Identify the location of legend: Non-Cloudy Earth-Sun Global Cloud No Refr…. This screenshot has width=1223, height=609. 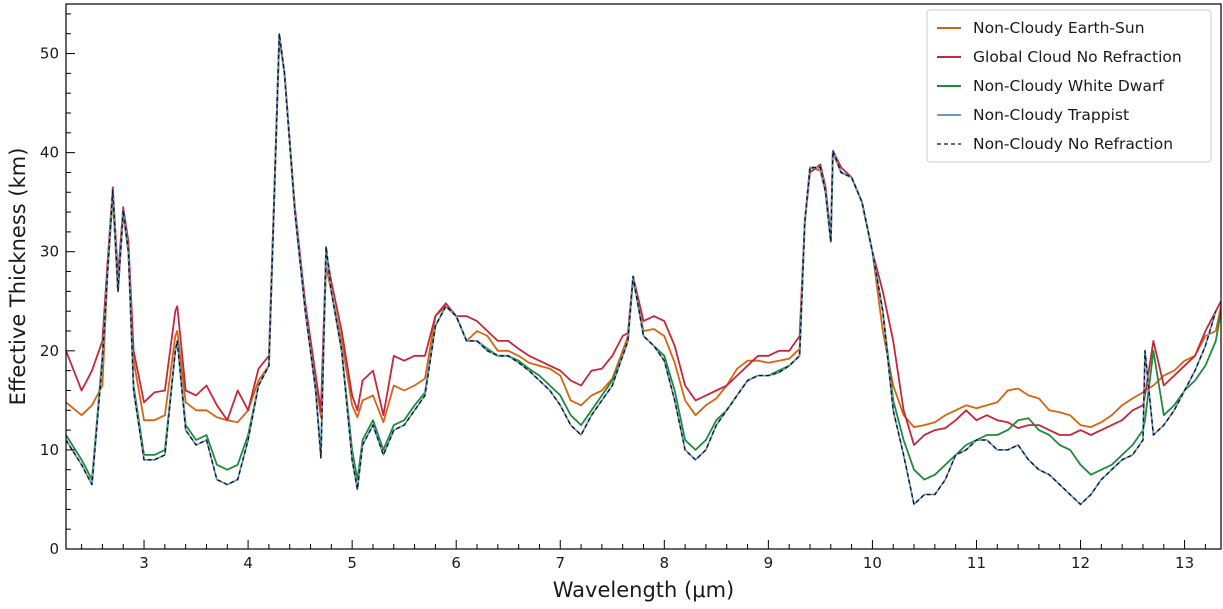
(1069, 86).